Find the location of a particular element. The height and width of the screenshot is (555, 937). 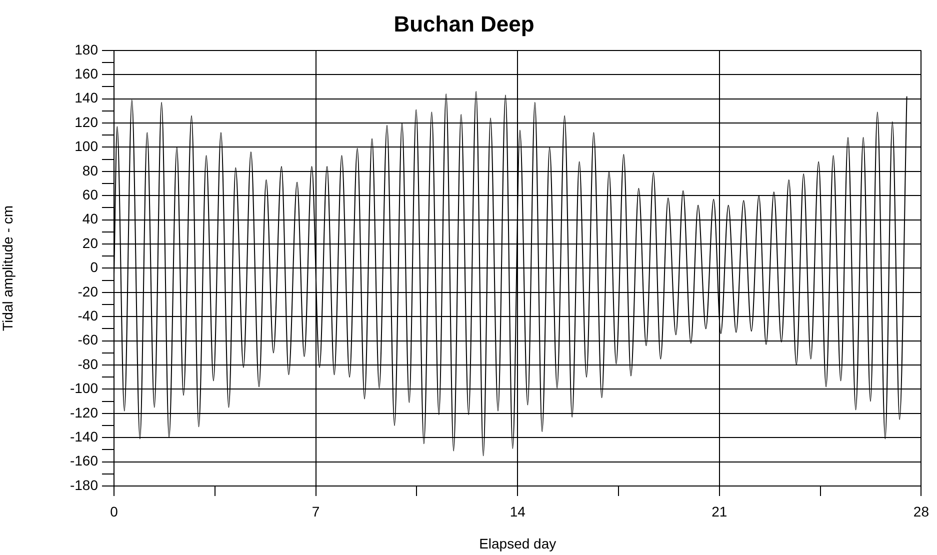

y-tick-label: -40 is located at coordinates (88, 315).